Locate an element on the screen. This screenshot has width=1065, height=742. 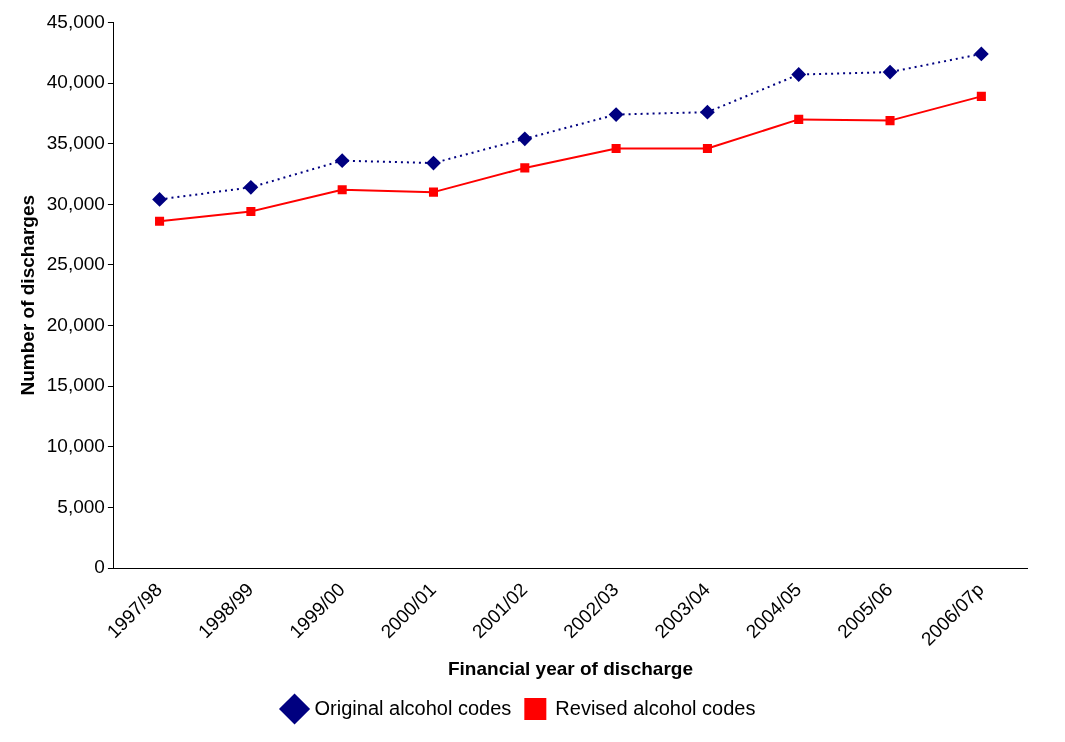
y-tick-label: 35,000 is located at coordinates (75, 142).